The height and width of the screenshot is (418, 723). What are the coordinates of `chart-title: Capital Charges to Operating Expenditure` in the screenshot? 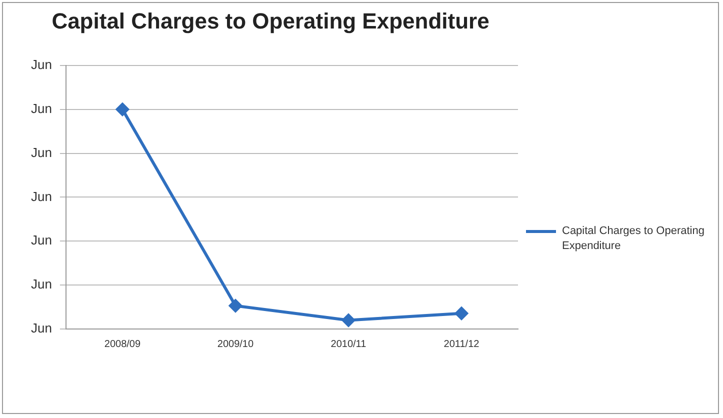 It's located at (271, 21).